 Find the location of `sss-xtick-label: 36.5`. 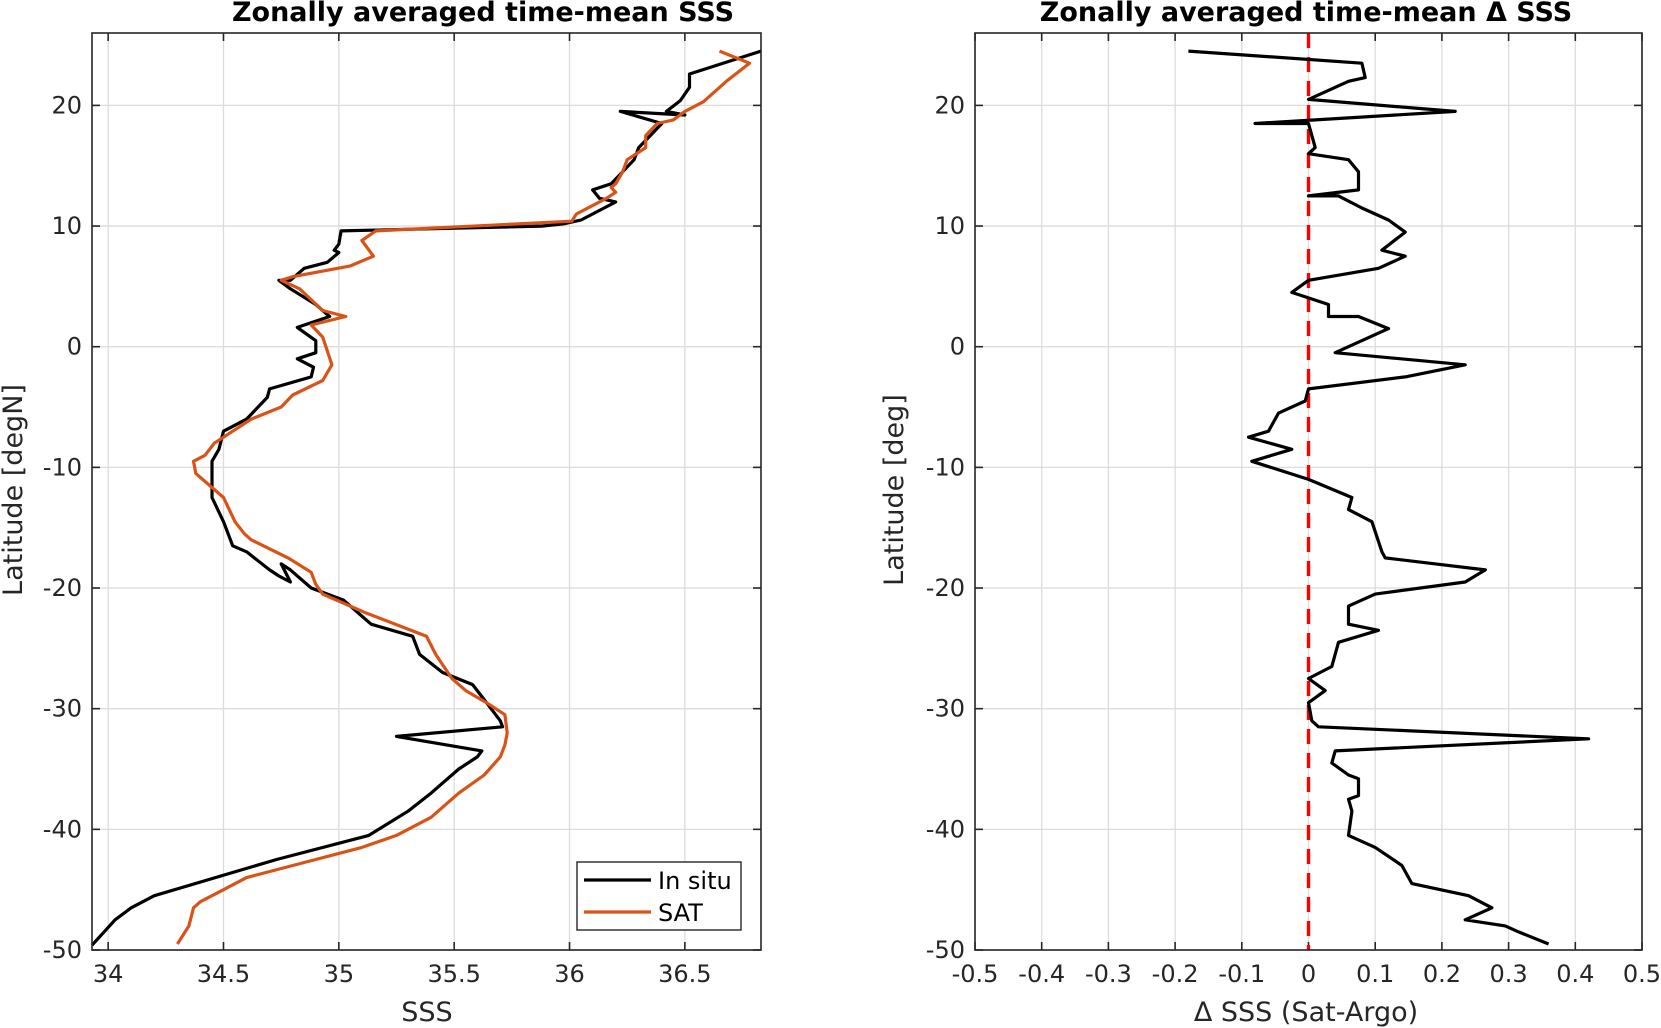

sss-xtick-label: 36.5 is located at coordinates (684, 974).